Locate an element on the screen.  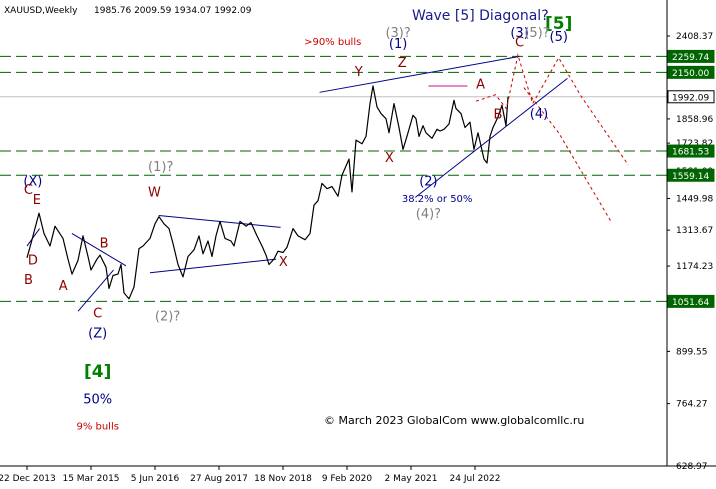
wave-label-21: B is located at coordinates (28, 280).